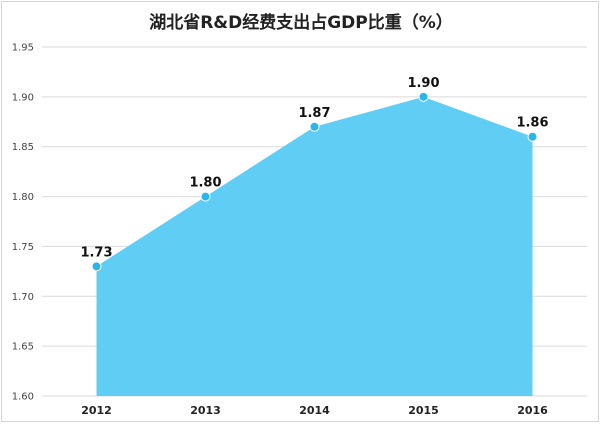 The image size is (602, 425). Describe the element at coordinates (423, 410) in the screenshot. I see `x-tick-label-2015: 2015` at that location.